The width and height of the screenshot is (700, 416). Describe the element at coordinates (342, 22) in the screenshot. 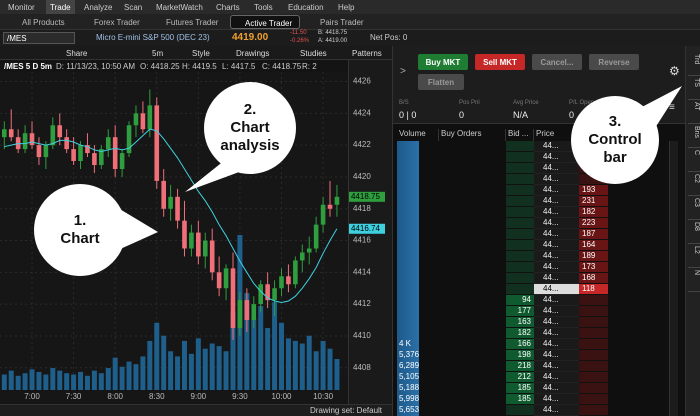

I see `tab: Pairs Trader` at that location.